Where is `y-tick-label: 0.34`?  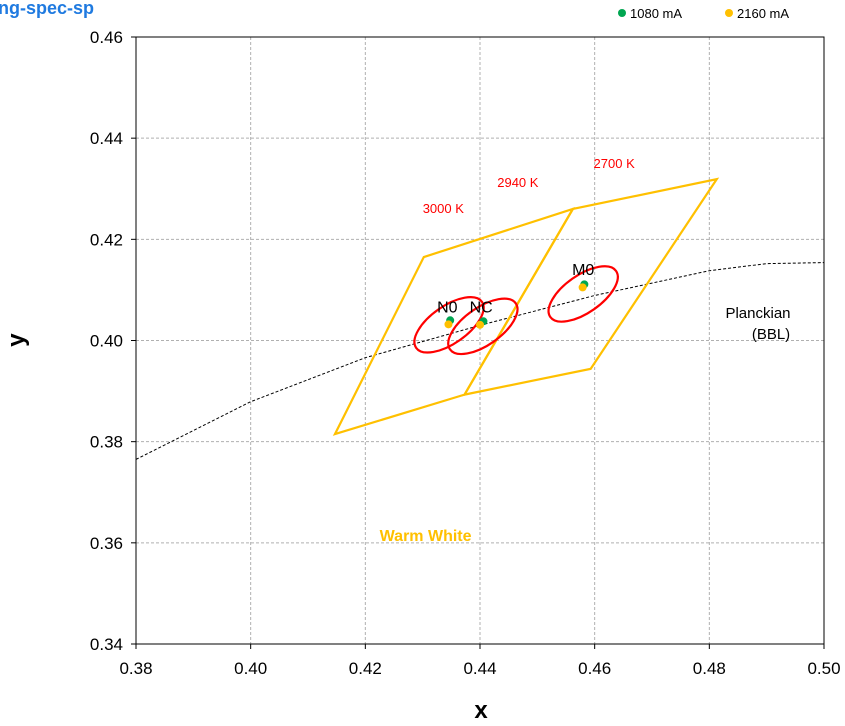
y-tick-label: 0.34 is located at coordinates (106, 644).